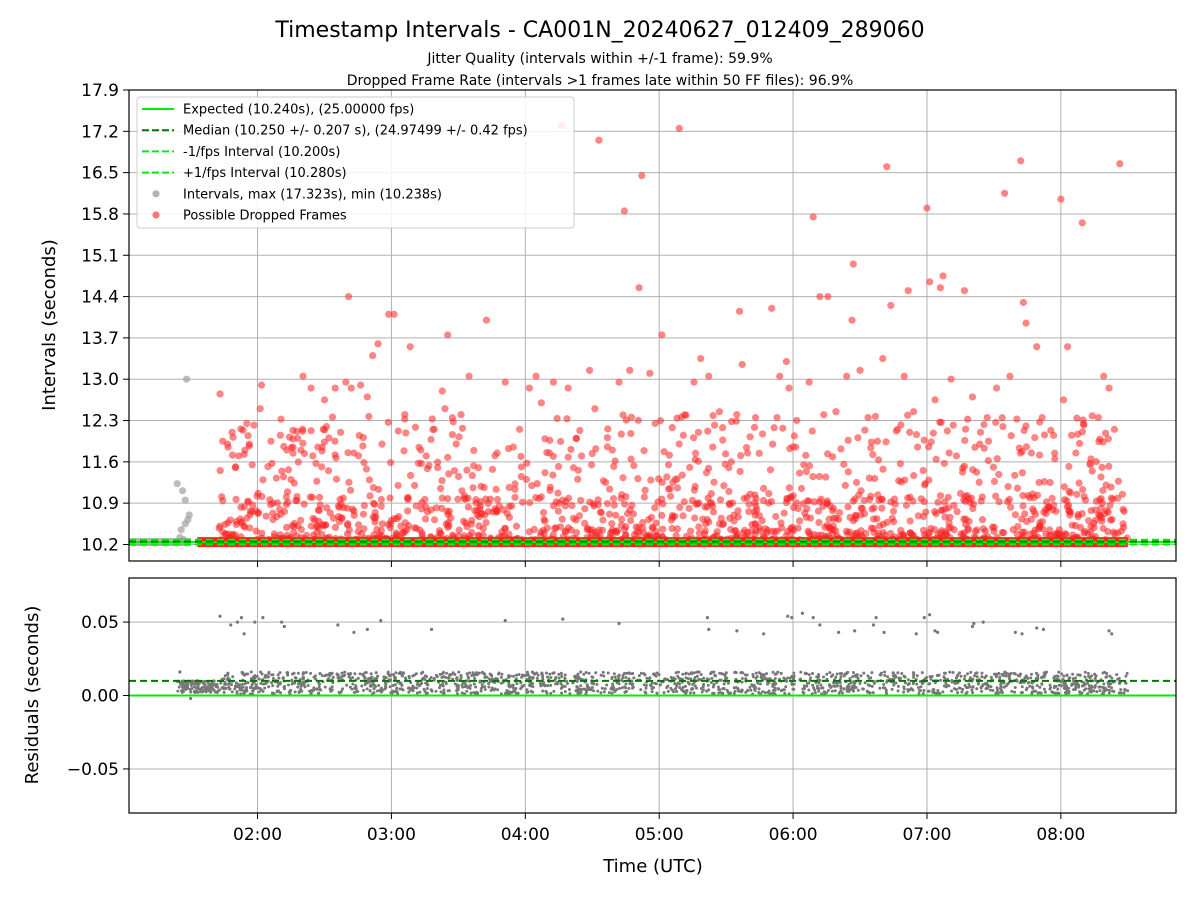  Describe the element at coordinates (659, 835) in the screenshot. I see `time-x-tick-label: 05:00` at that location.